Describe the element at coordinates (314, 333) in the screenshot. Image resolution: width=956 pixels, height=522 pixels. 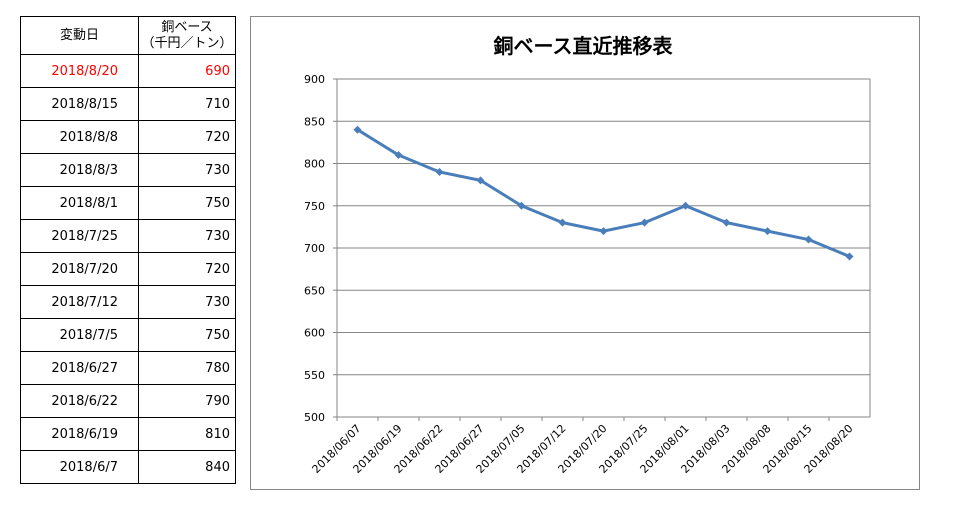
I see `y-tick-label: 600` at that location.